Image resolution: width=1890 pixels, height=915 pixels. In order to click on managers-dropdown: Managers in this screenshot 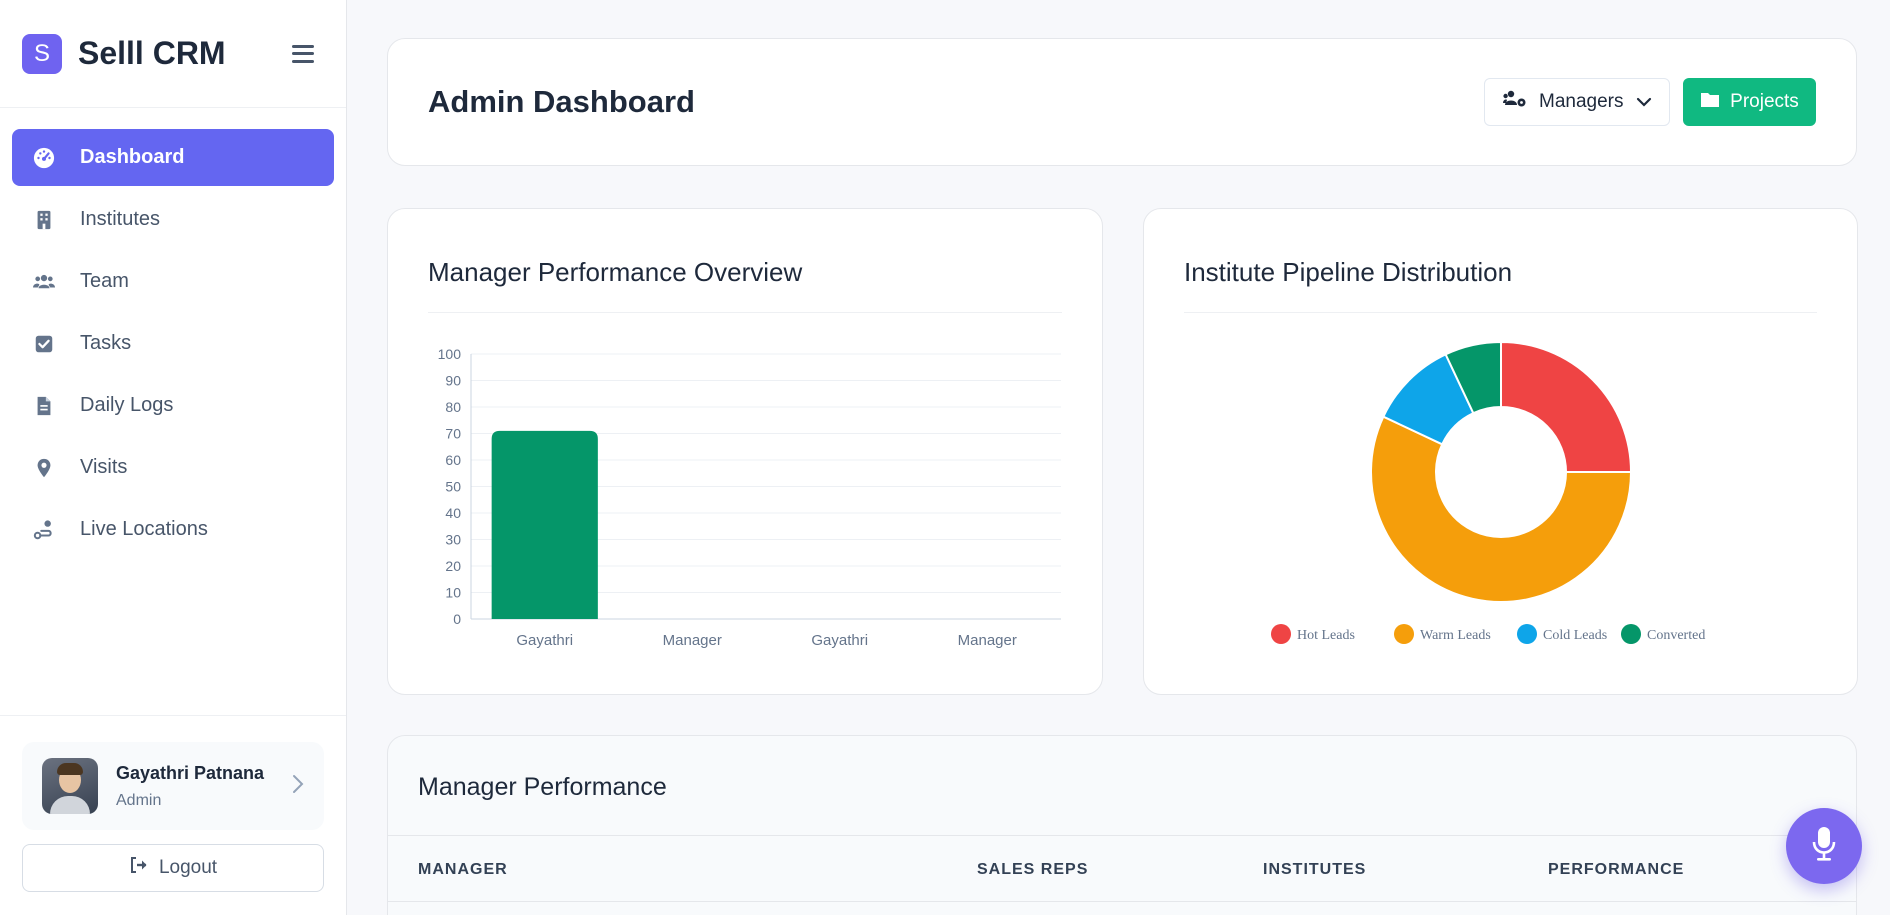, I will do `click(1577, 102)`.